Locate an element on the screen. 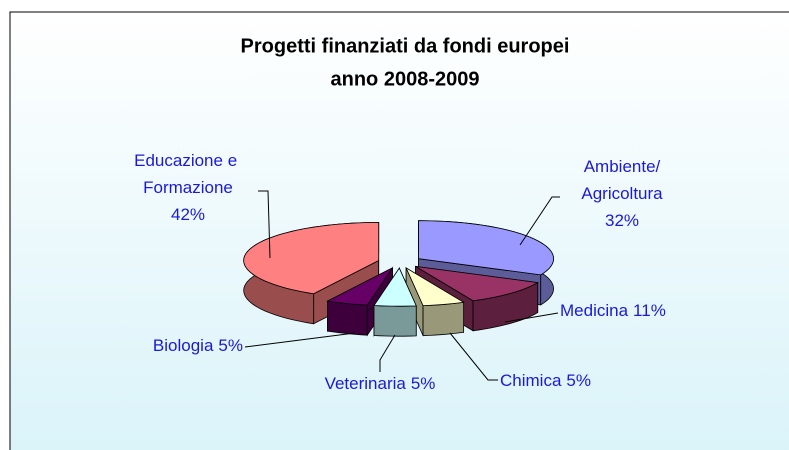  label-line: Ambiente/ is located at coordinates (622, 166).